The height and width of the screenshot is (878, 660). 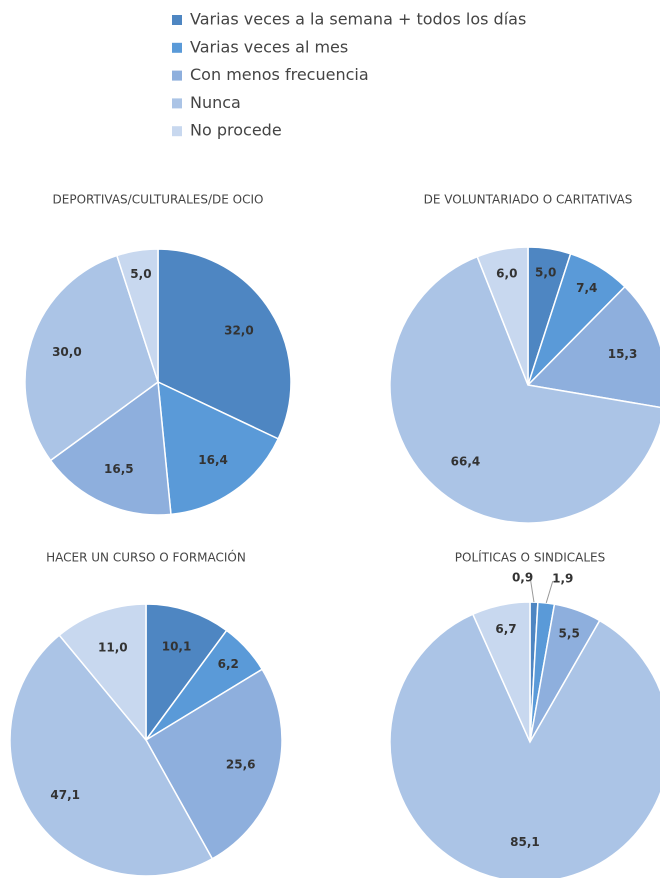 I want to click on legend-label: No procede, so click(x=236, y=130).